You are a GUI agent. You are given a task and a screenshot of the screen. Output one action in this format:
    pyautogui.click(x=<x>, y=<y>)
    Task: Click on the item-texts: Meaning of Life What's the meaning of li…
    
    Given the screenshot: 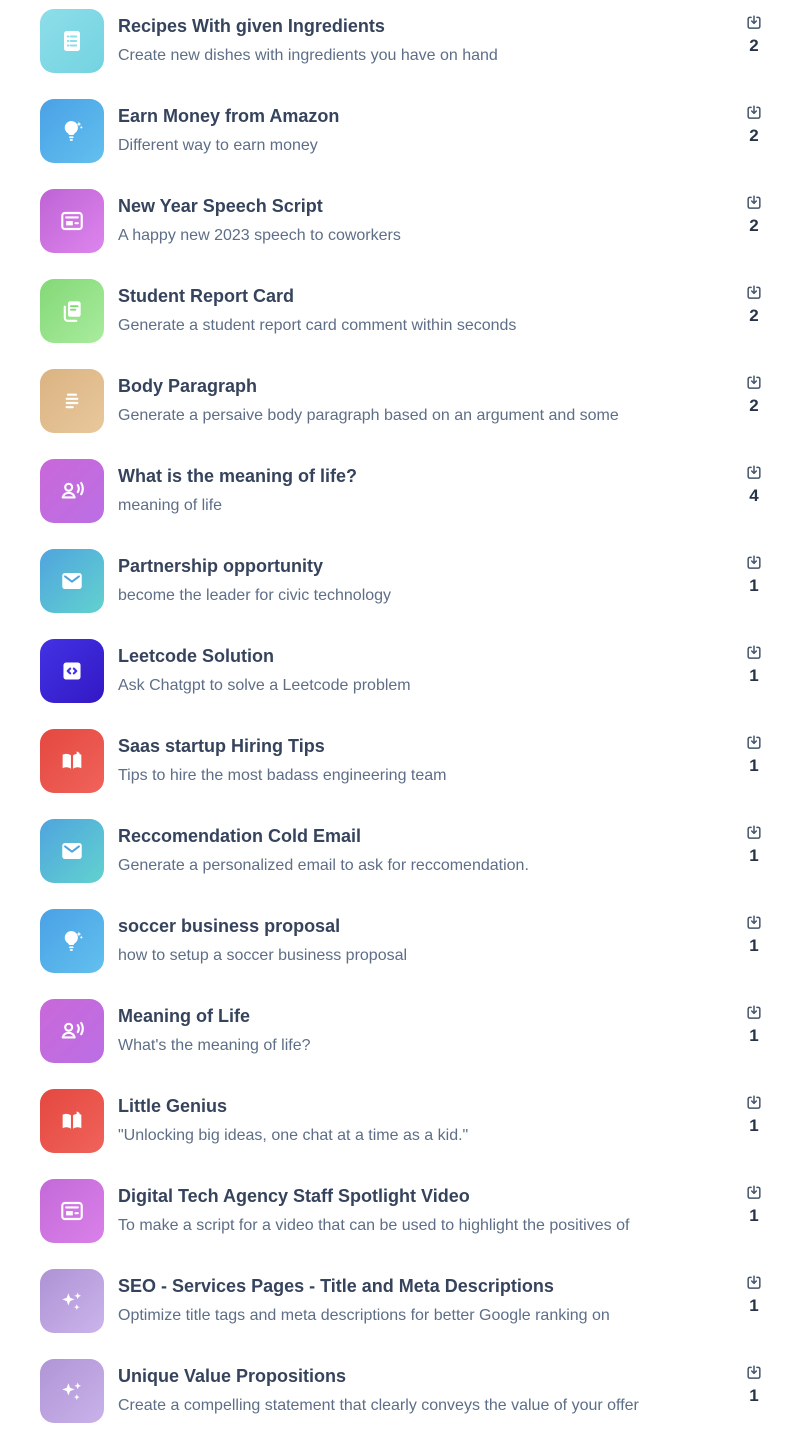 What is the action you would take?
    pyautogui.click(x=422, y=1030)
    